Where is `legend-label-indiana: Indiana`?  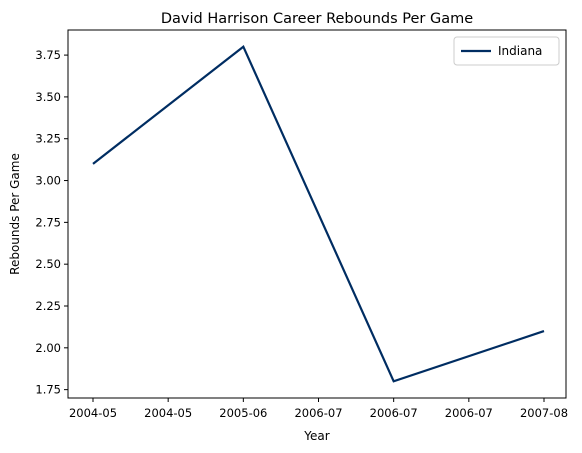 legend-label-indiana: Indiana is located at coordinates (520, 51).